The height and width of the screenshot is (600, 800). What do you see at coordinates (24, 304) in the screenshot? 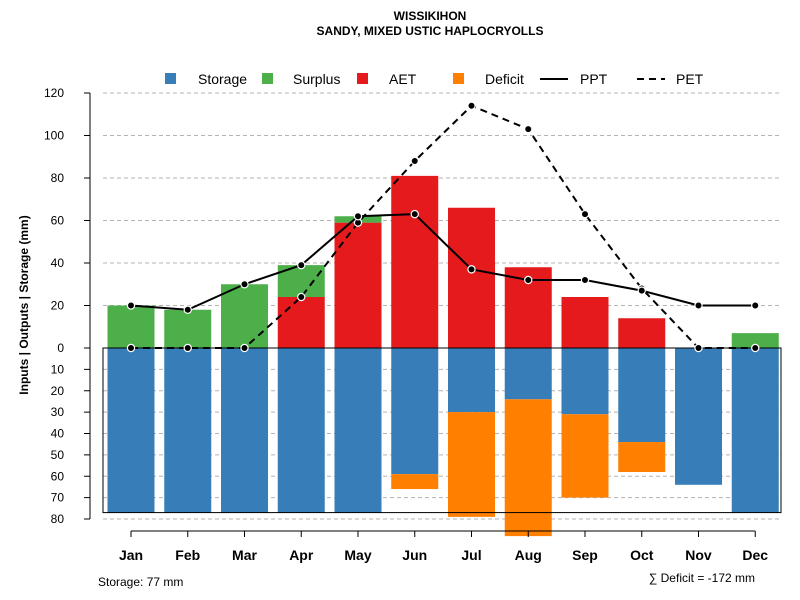
I see `y-axis-label: Inputs | Outputs | Storage (mm)` at bounding box center [24, 304].